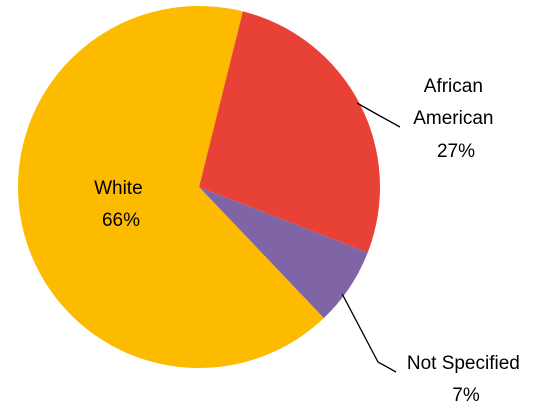 Image resolution: width=548 pixels, height=409 pixels. What do you see at coordinates (121, 220) in the screenshot?
I see `slice-value-white: 66%` at bounding box center [121, 220].